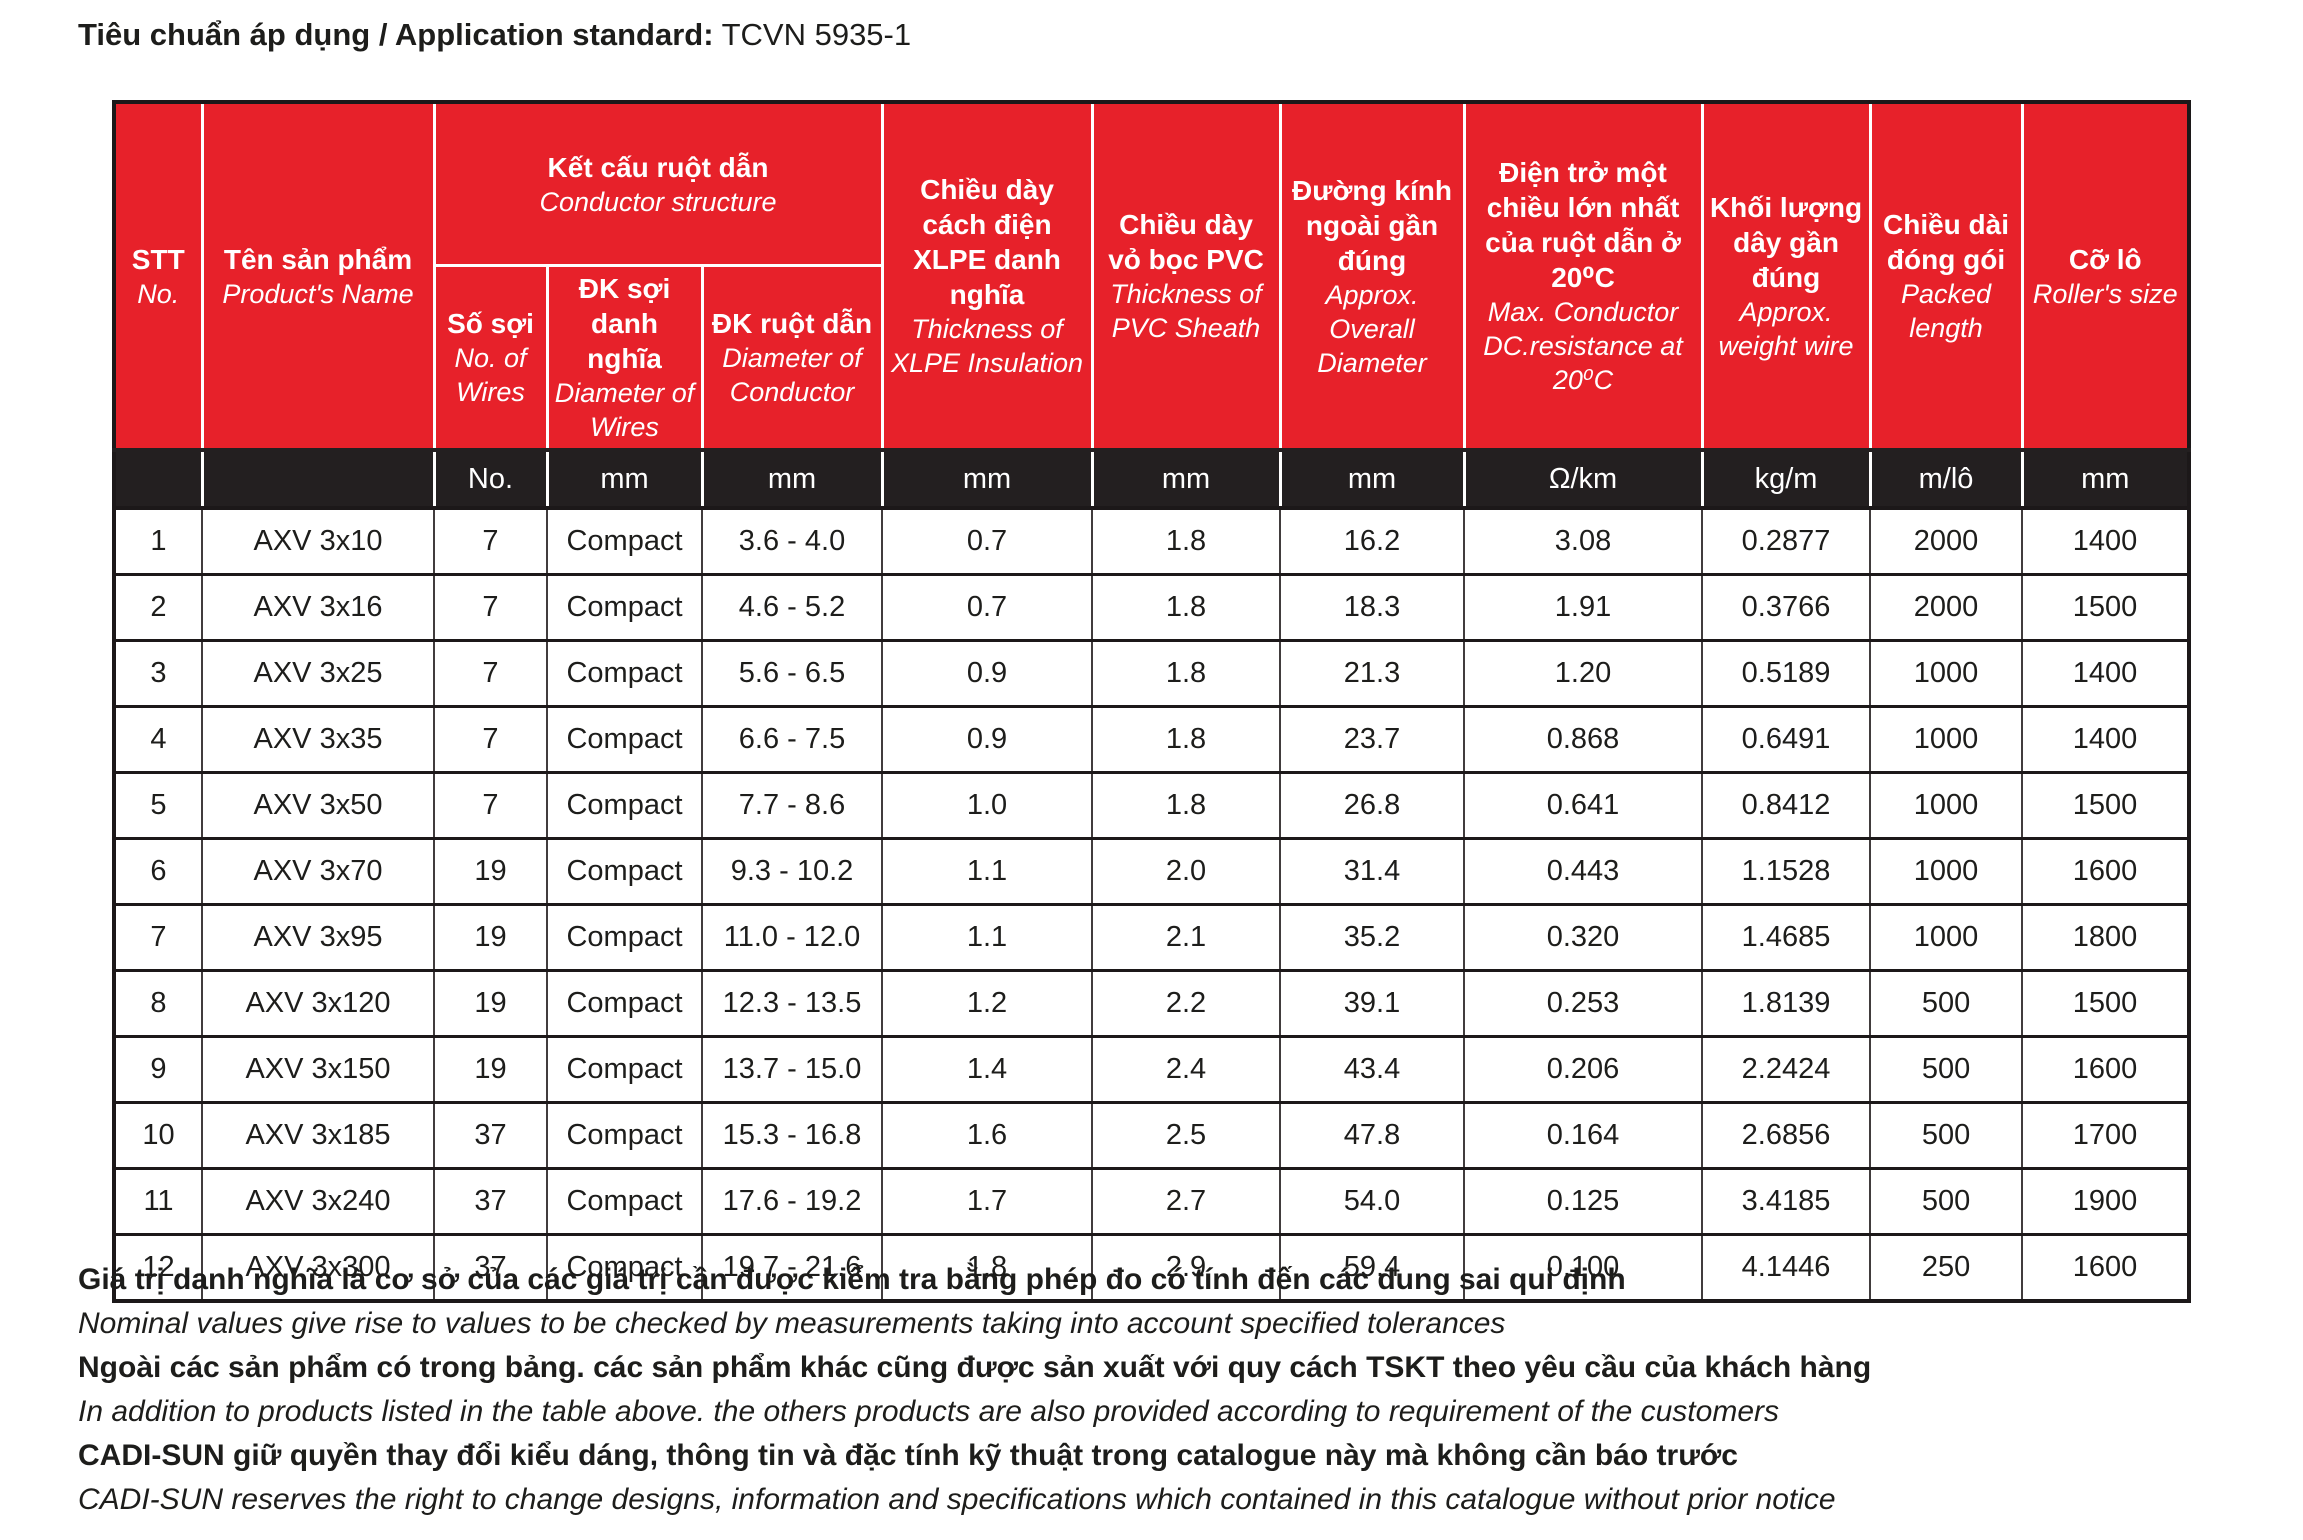  I want to click on table-cell: 26.8, so click(1372, 805).